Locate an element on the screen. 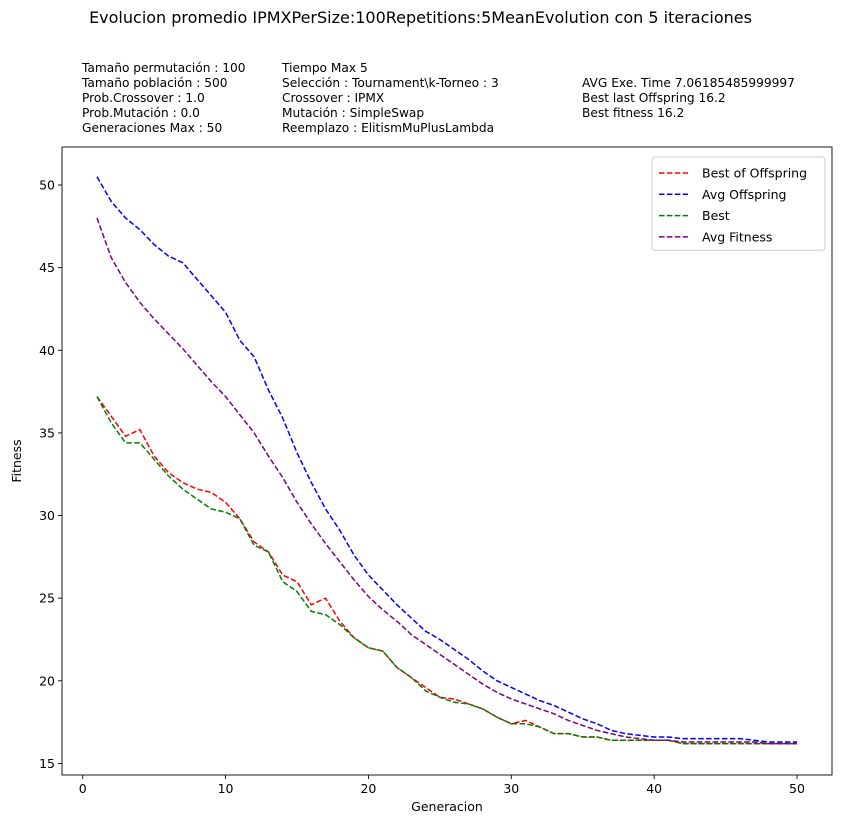  param-prob-mutation: Prob.Mutación : 0.0 is located at coordinates (141, 113).